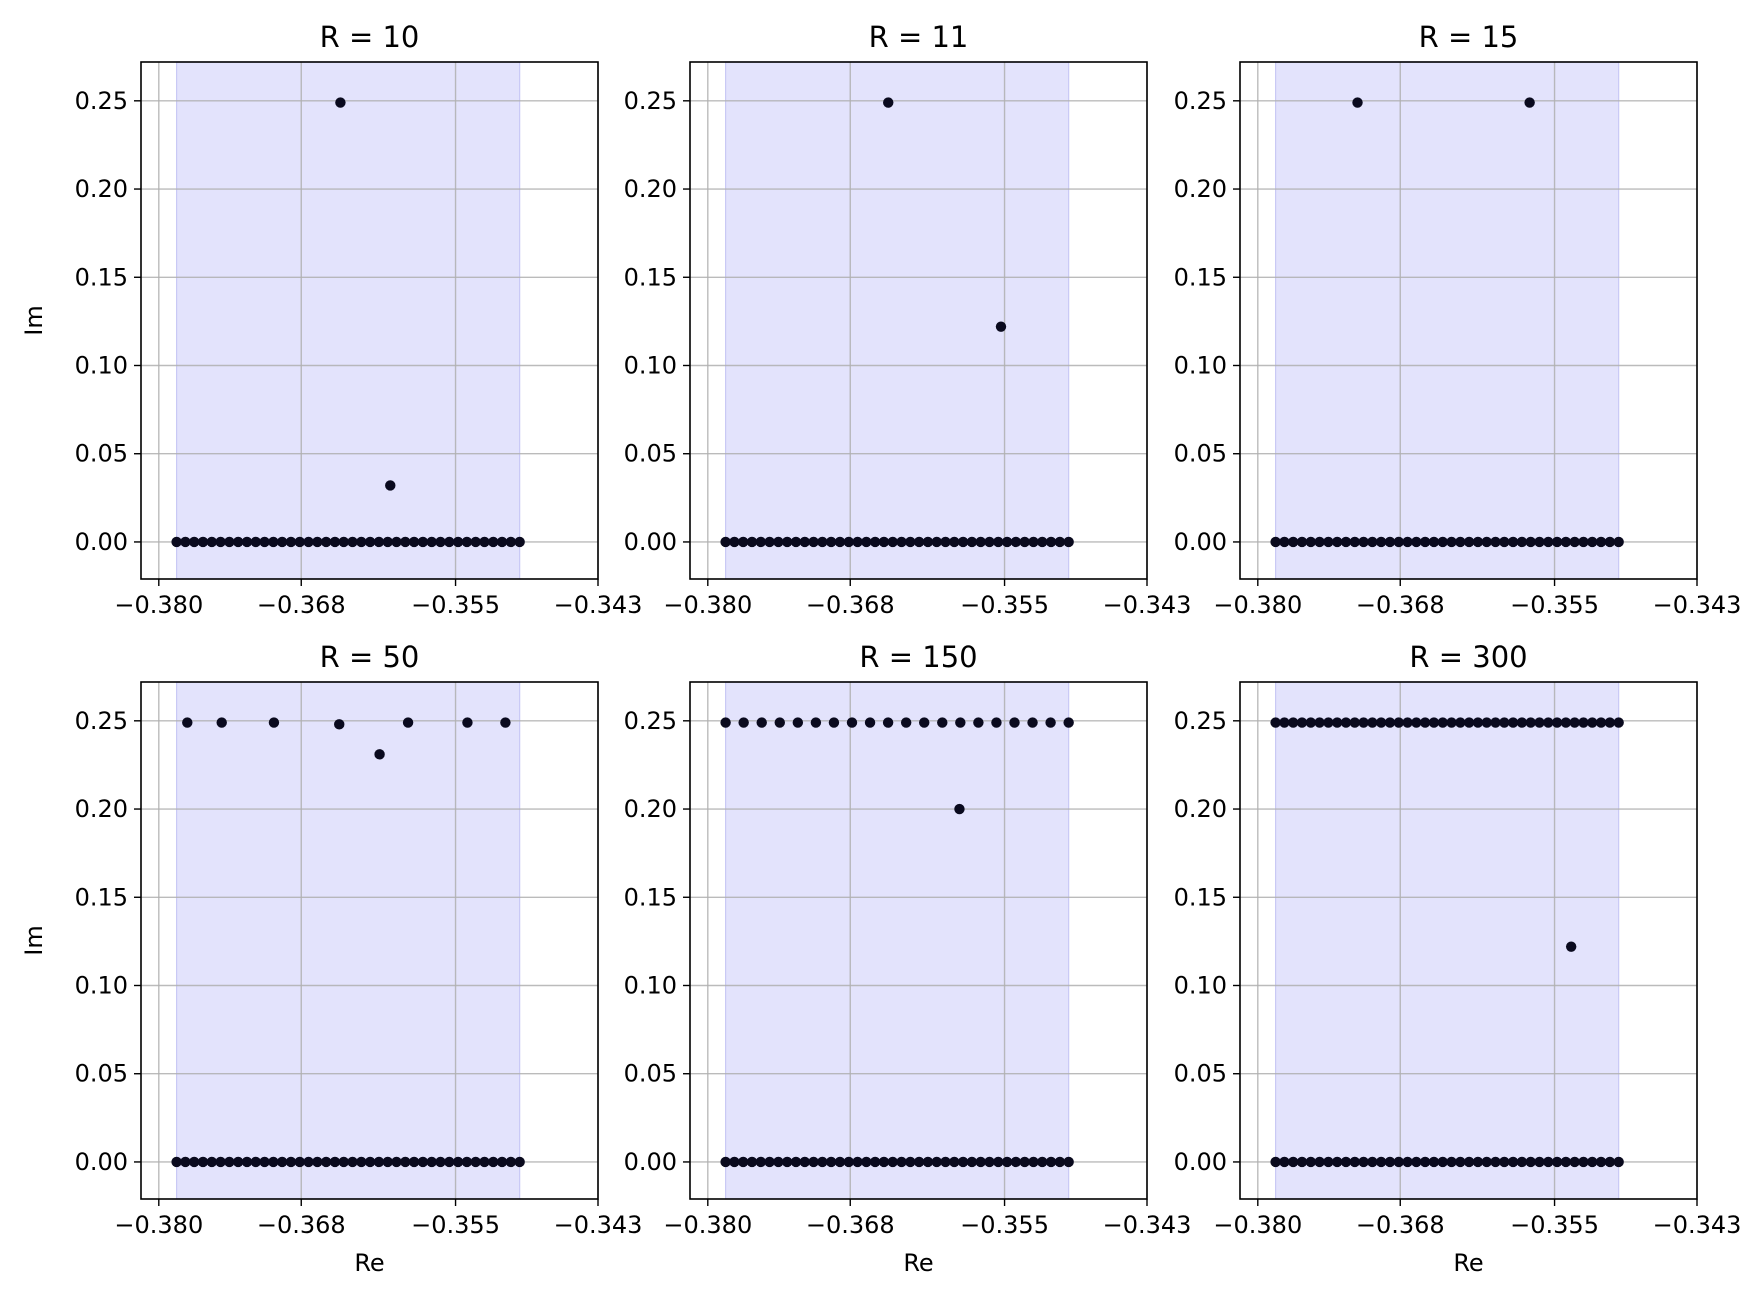 The image size is (1762, 1301). What do you see at coordinates (918, 657) in the screenshot?
I see `subplot-title: R = 150` at bounding box center [918, 657].